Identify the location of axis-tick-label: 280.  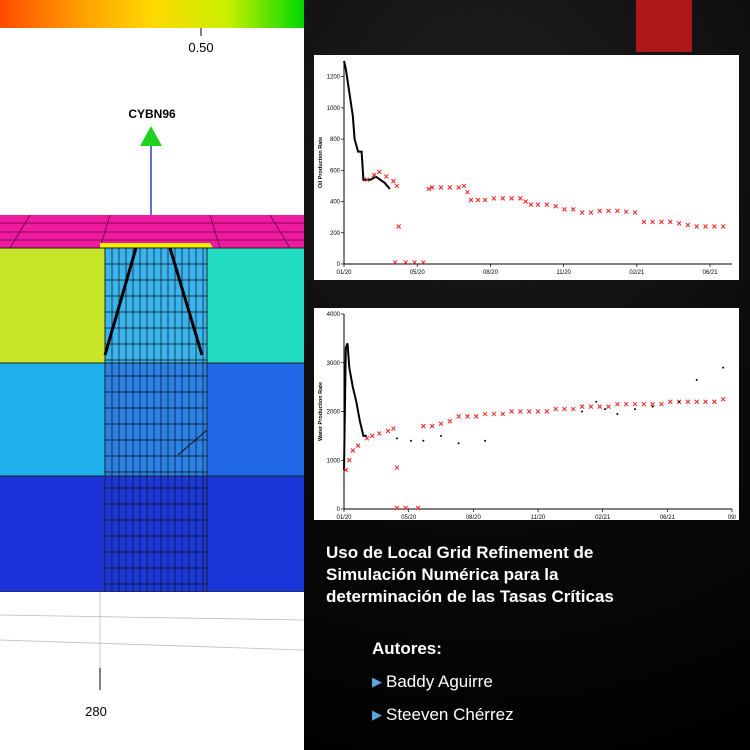
(96, 711).